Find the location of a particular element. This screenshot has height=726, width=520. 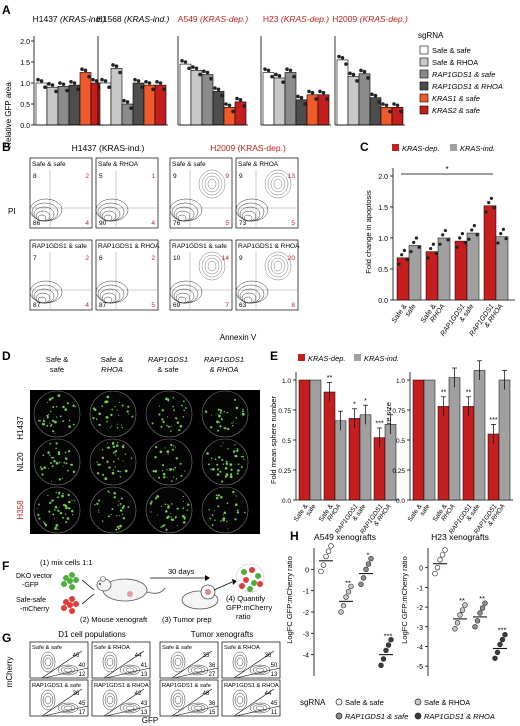

legend-dot-safe-safe is located at coordinates (339, 702).